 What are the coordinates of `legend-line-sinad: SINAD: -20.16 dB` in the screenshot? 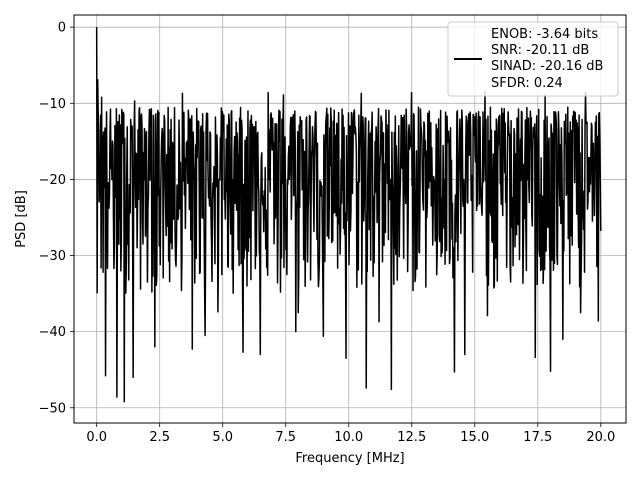 It's located at (547, 66).